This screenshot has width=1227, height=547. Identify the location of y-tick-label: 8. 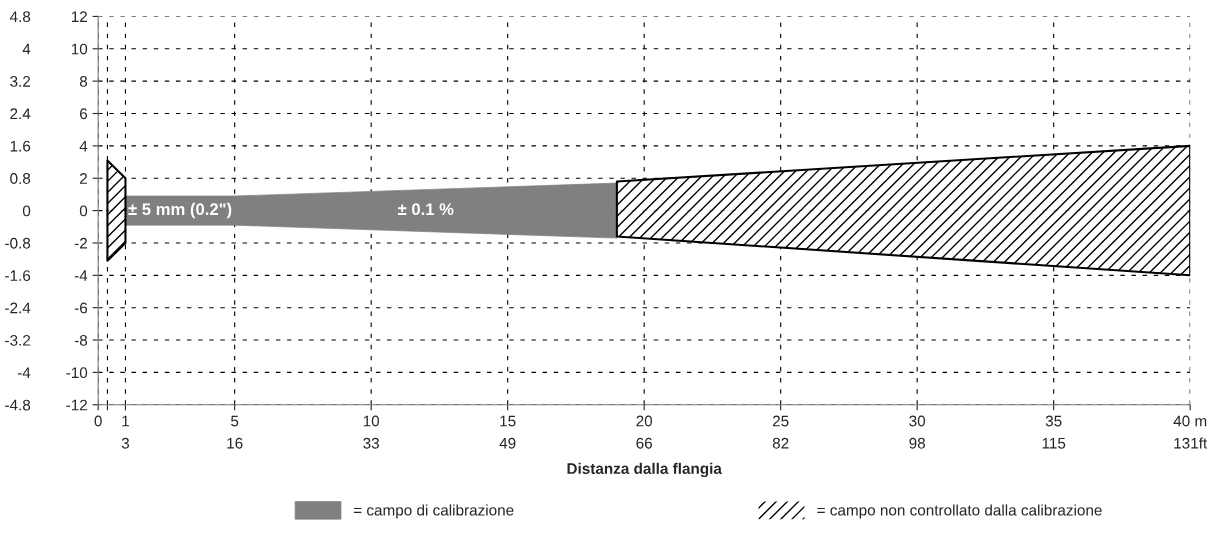
(83, 81).